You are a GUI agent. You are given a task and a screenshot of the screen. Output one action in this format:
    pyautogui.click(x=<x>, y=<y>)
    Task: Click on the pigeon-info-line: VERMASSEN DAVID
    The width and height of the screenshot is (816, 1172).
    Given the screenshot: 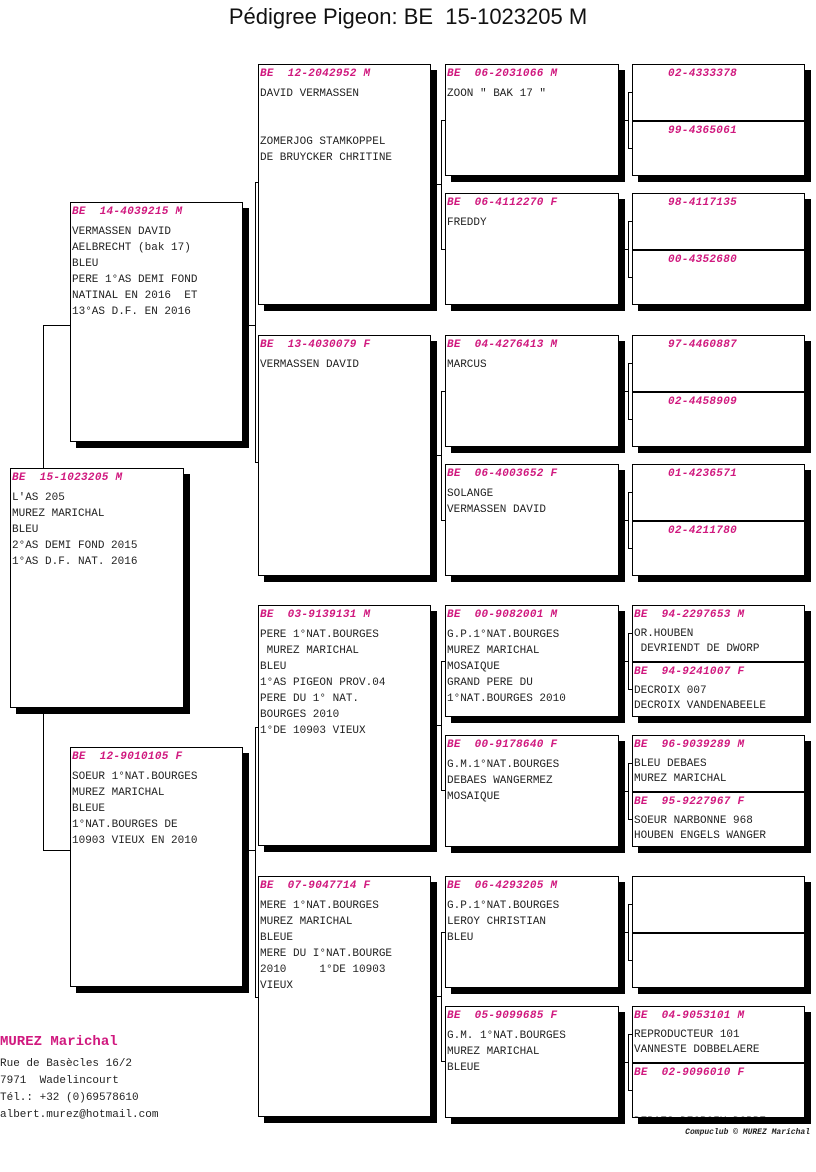 What is the action you would take?
    pyautogui.click(x=122, y=232)
    